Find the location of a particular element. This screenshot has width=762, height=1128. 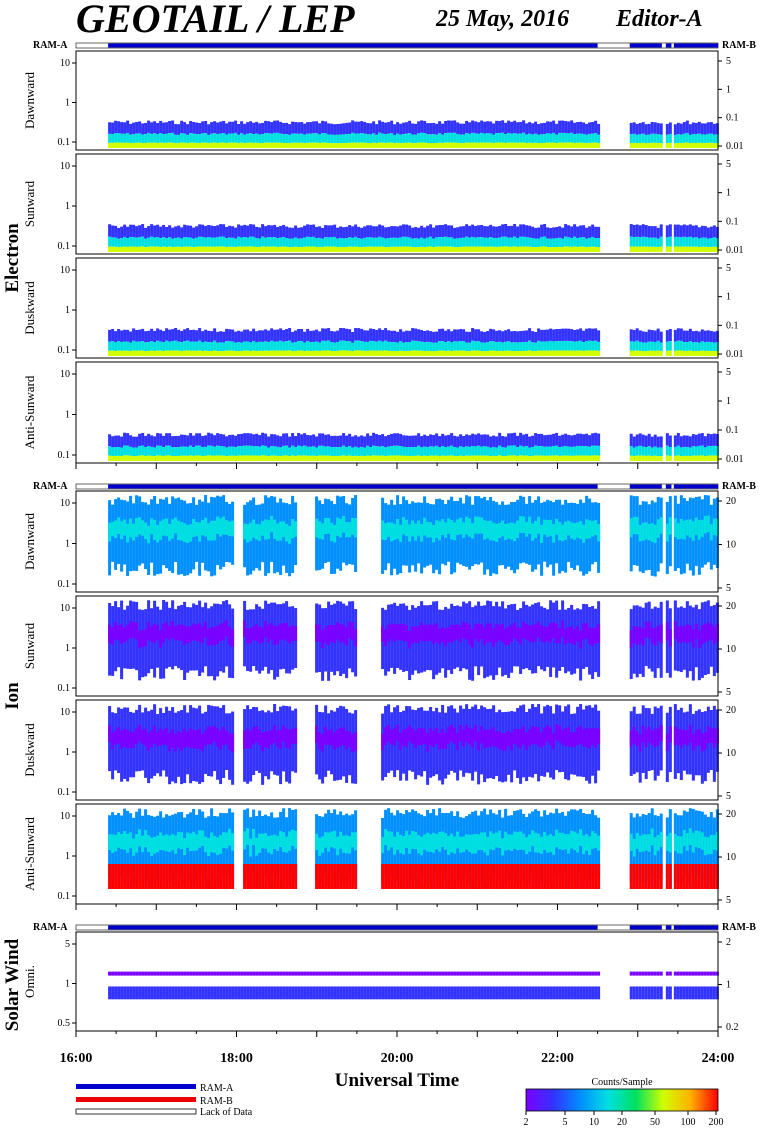

y-right-tick-label: 0.01 is located at coordinates (735, 459).